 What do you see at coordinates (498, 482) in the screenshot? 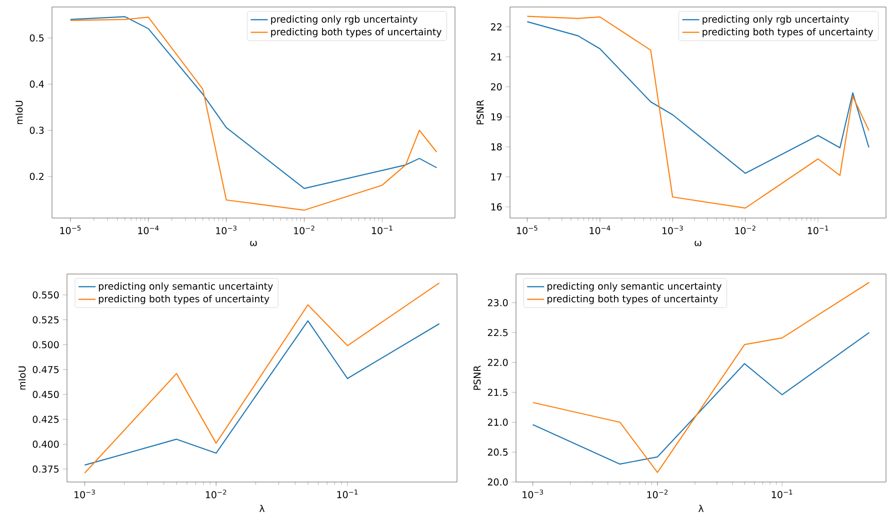
I see `y-tick-label: 20.0` at bounding box center [498, 482].